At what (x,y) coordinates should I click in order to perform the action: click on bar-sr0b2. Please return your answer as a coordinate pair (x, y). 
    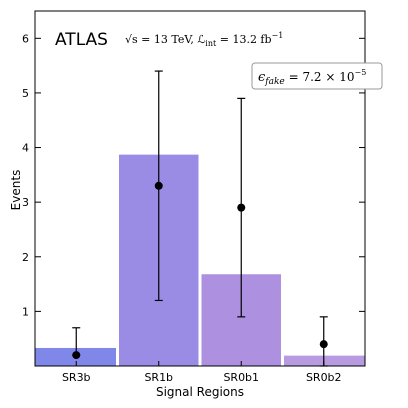
    Looking at the image, I should click on (324, 360).